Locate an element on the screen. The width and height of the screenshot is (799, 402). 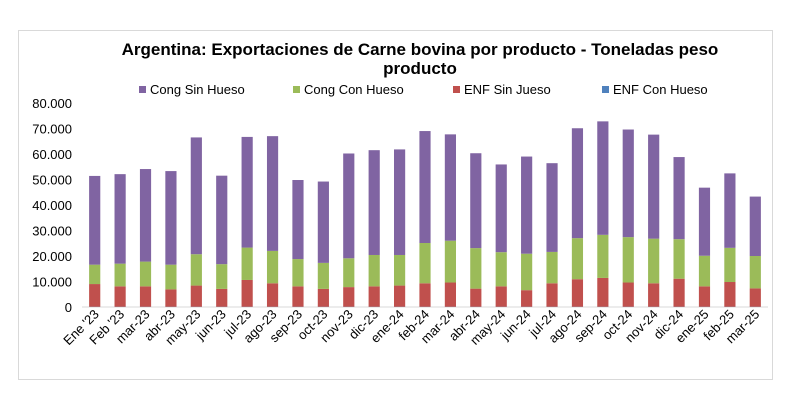
legend-item-enf-con-hueso: ENF Con Hueso is located at coordinates (655, 89).